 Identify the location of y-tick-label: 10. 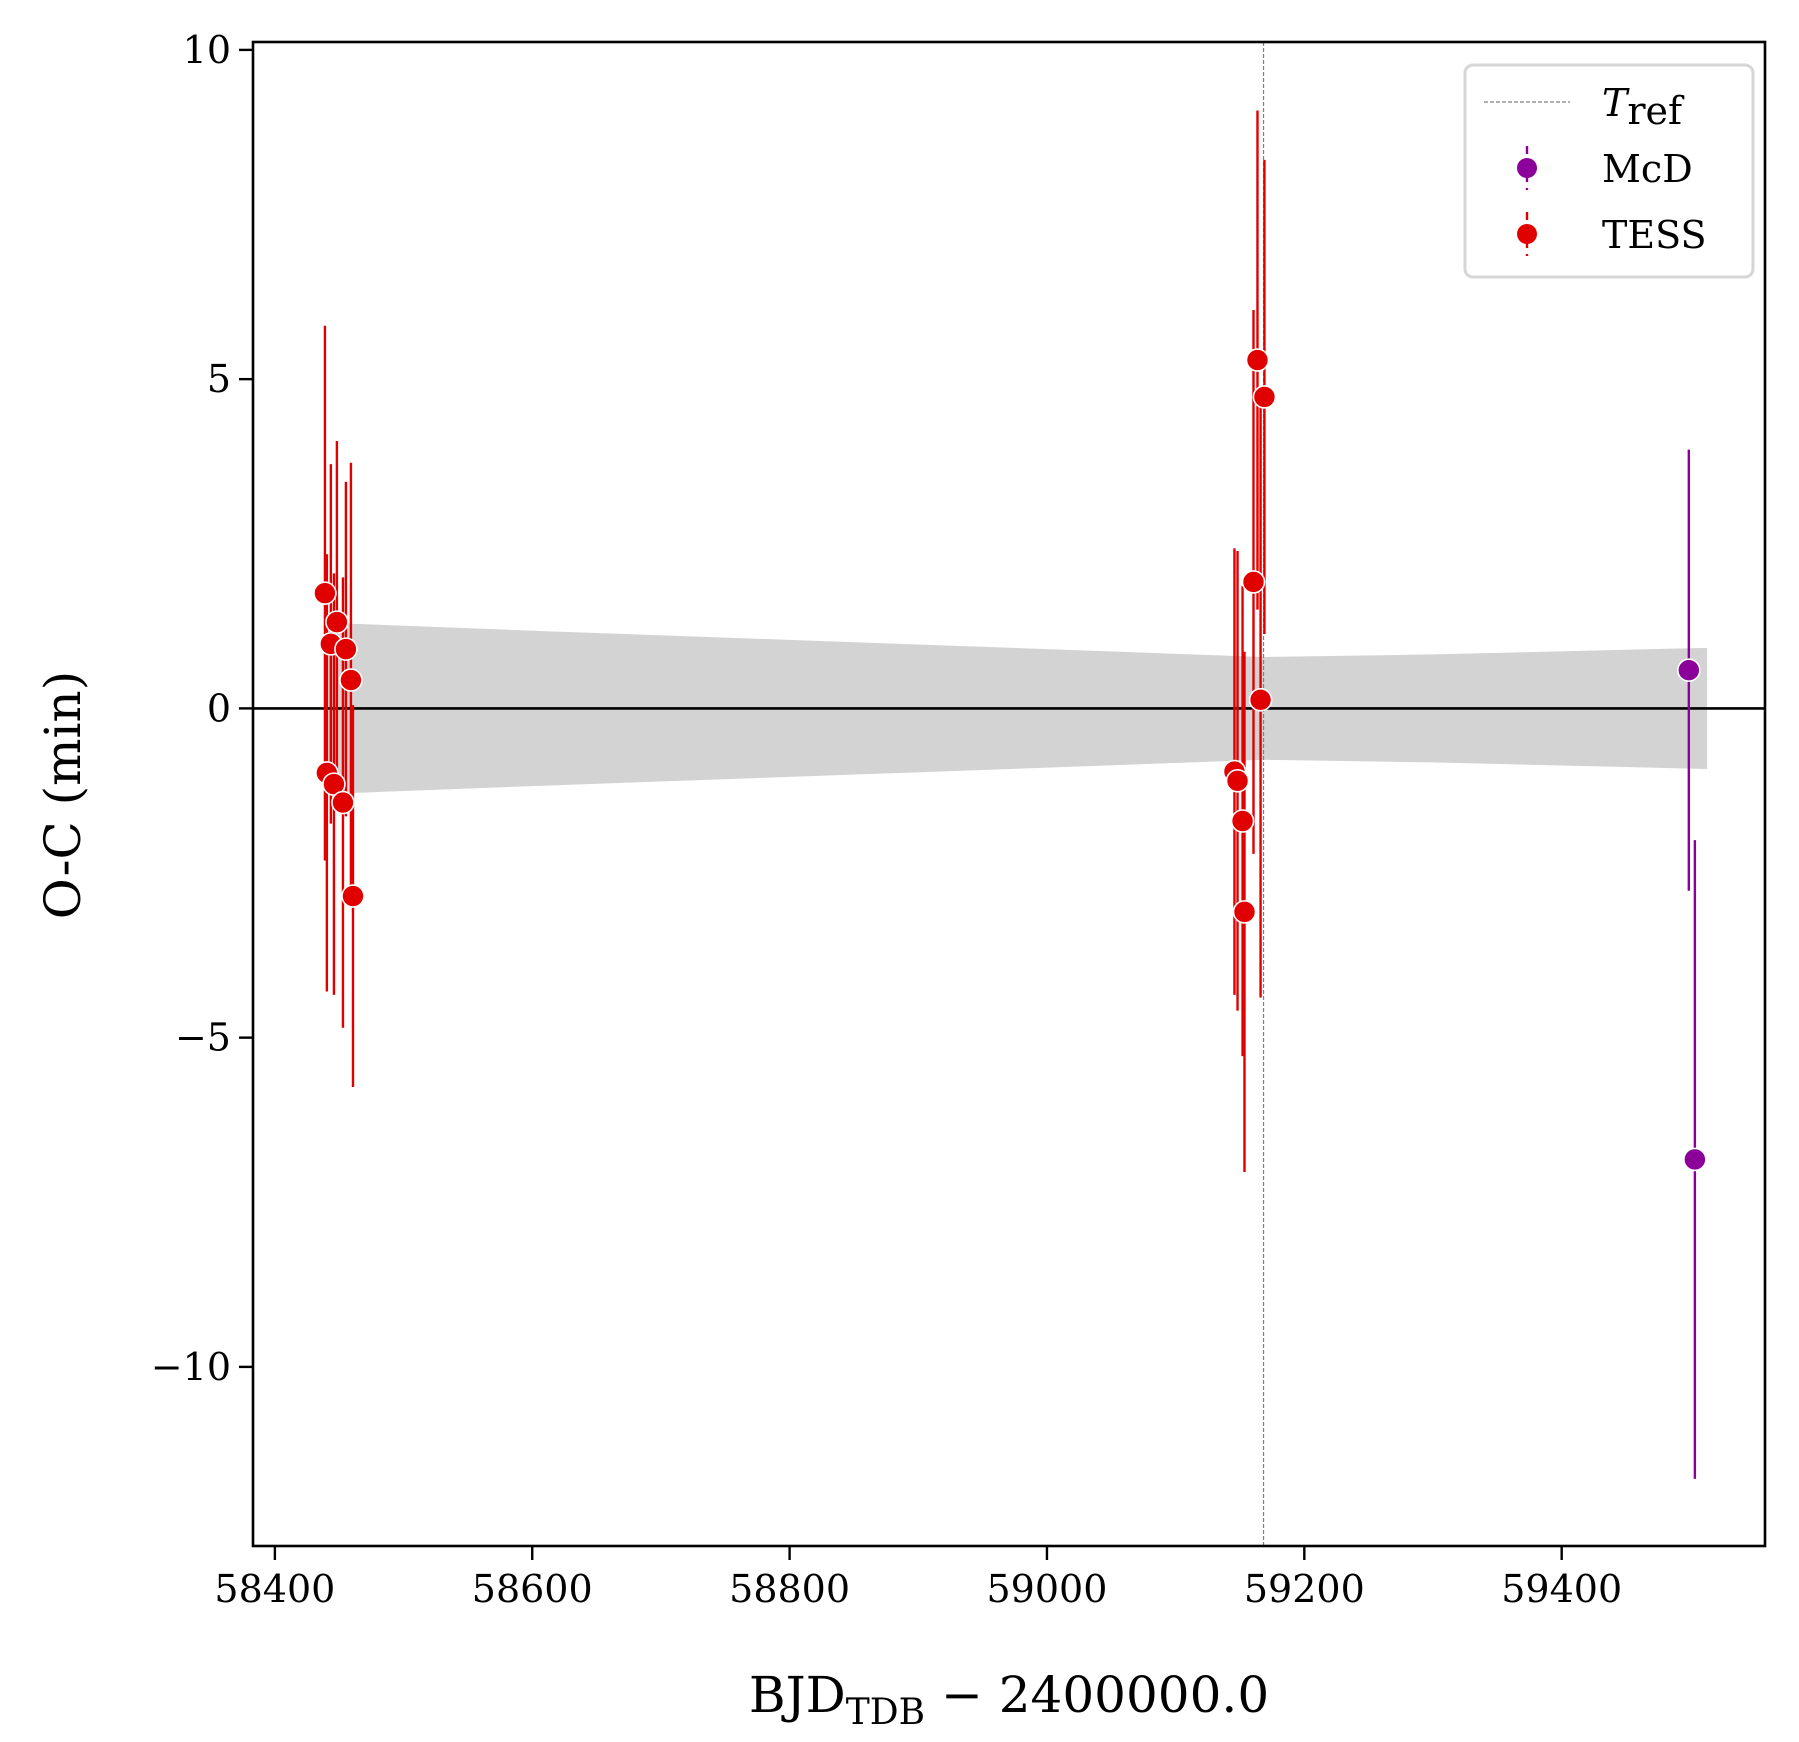
(207, 50).